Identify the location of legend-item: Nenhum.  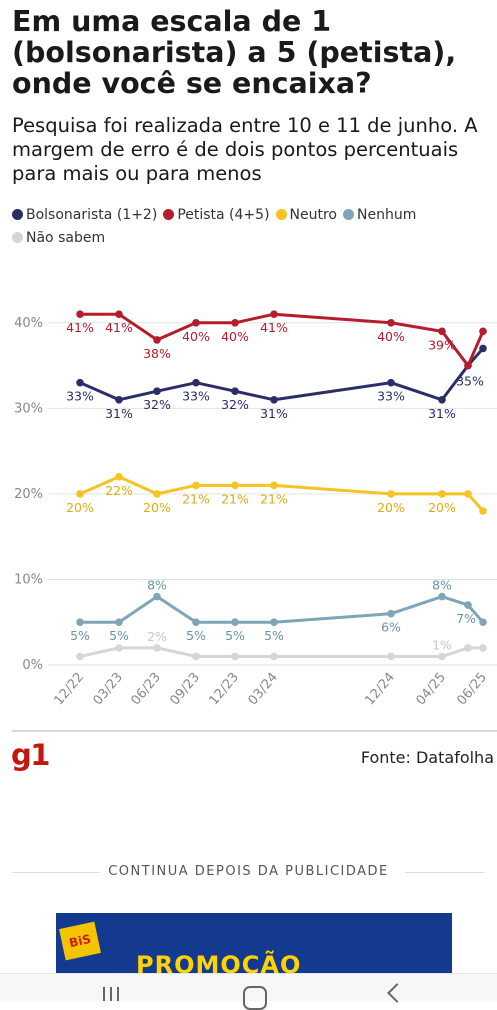
(379, 215).